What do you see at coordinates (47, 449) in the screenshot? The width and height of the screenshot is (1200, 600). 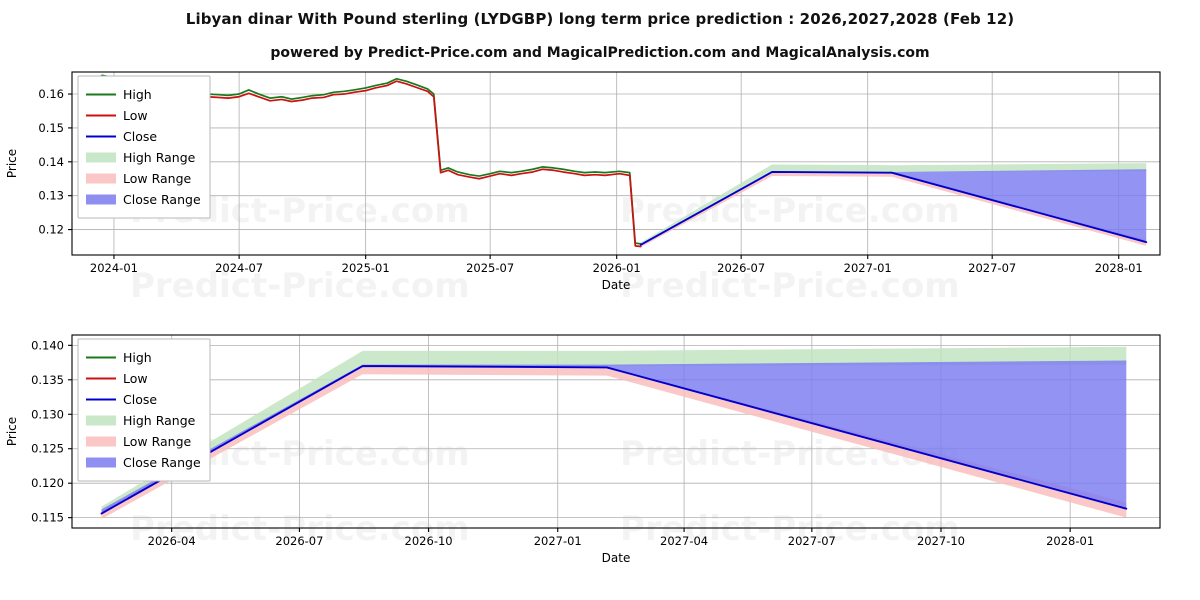 I see `y-tick-label: 0.125` at bounding box center [47, 449].